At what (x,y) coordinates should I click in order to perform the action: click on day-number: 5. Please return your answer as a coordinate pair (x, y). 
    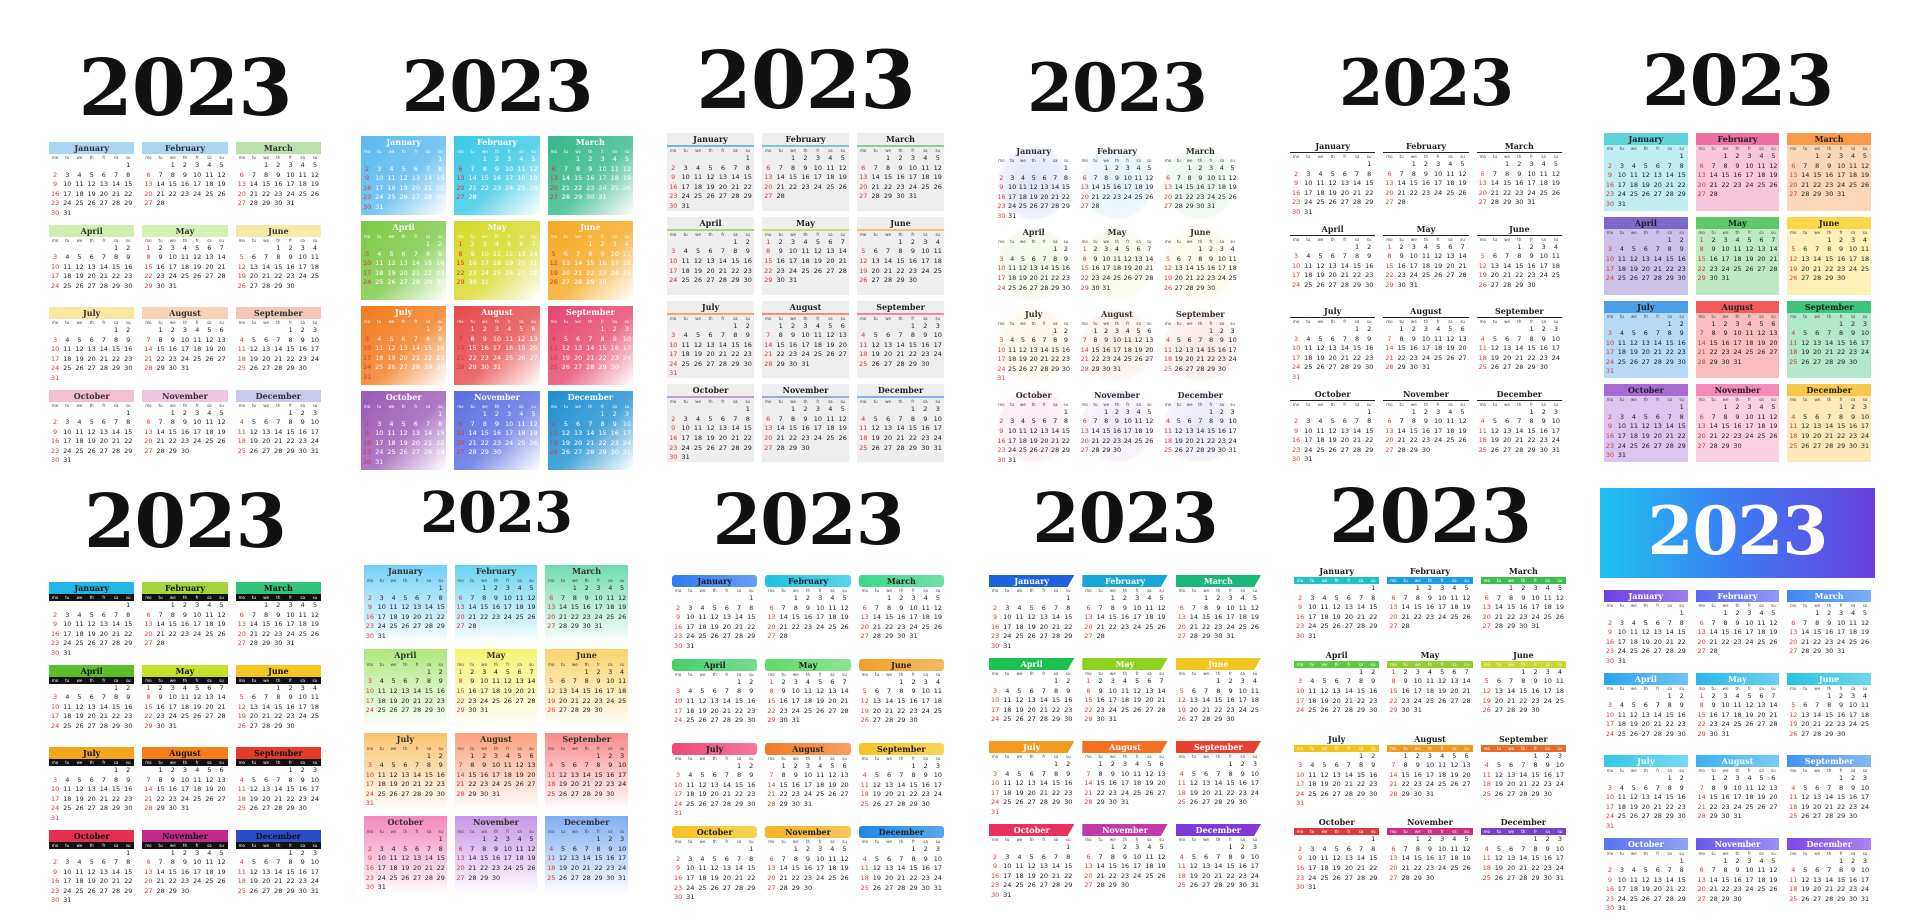
    Looking at the image, I should click on (507, 671).